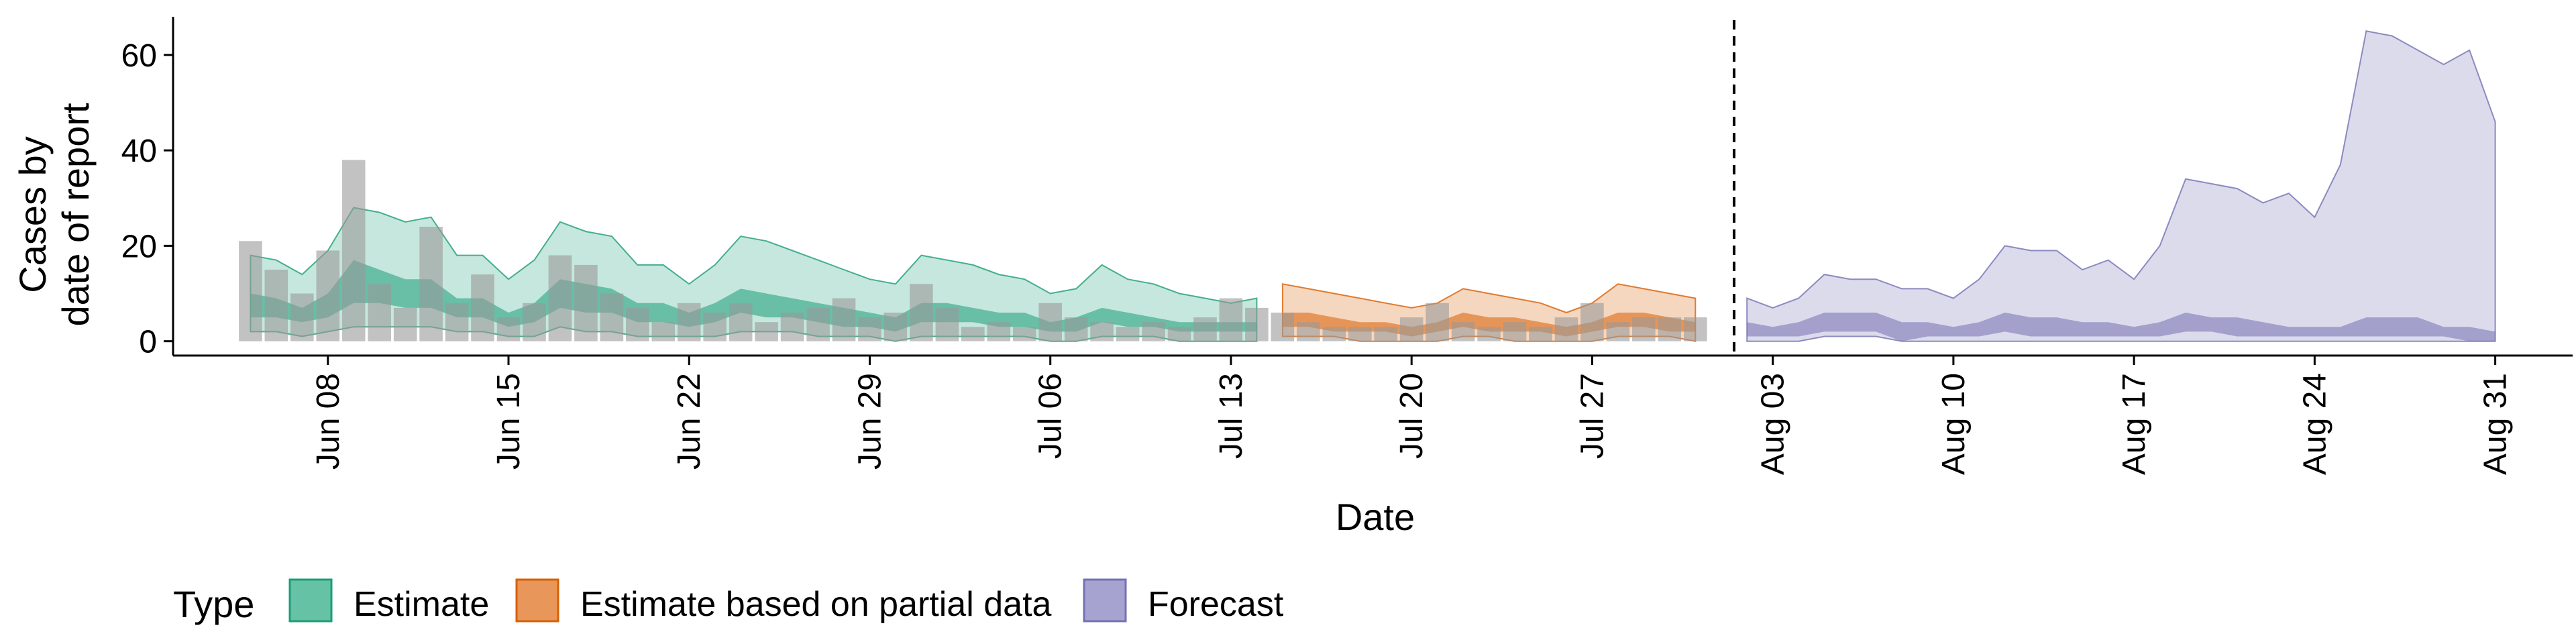  What do you see at coordinates (75, 215) in the screenshot?
I see `y-axis-title-line-2: date of report` at bounding box center [75, 215].